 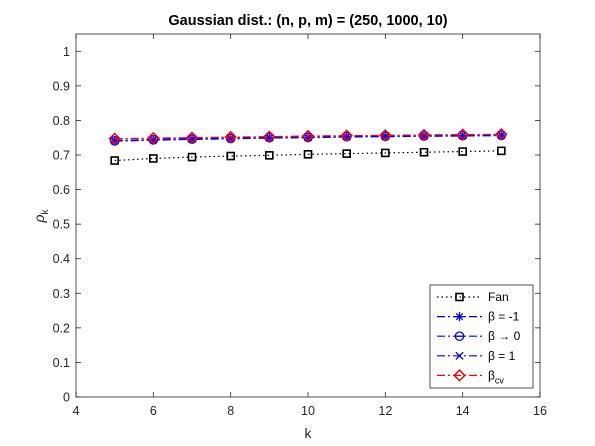 I want to click on legend-entry: Fan, so click(x=473, y=297).